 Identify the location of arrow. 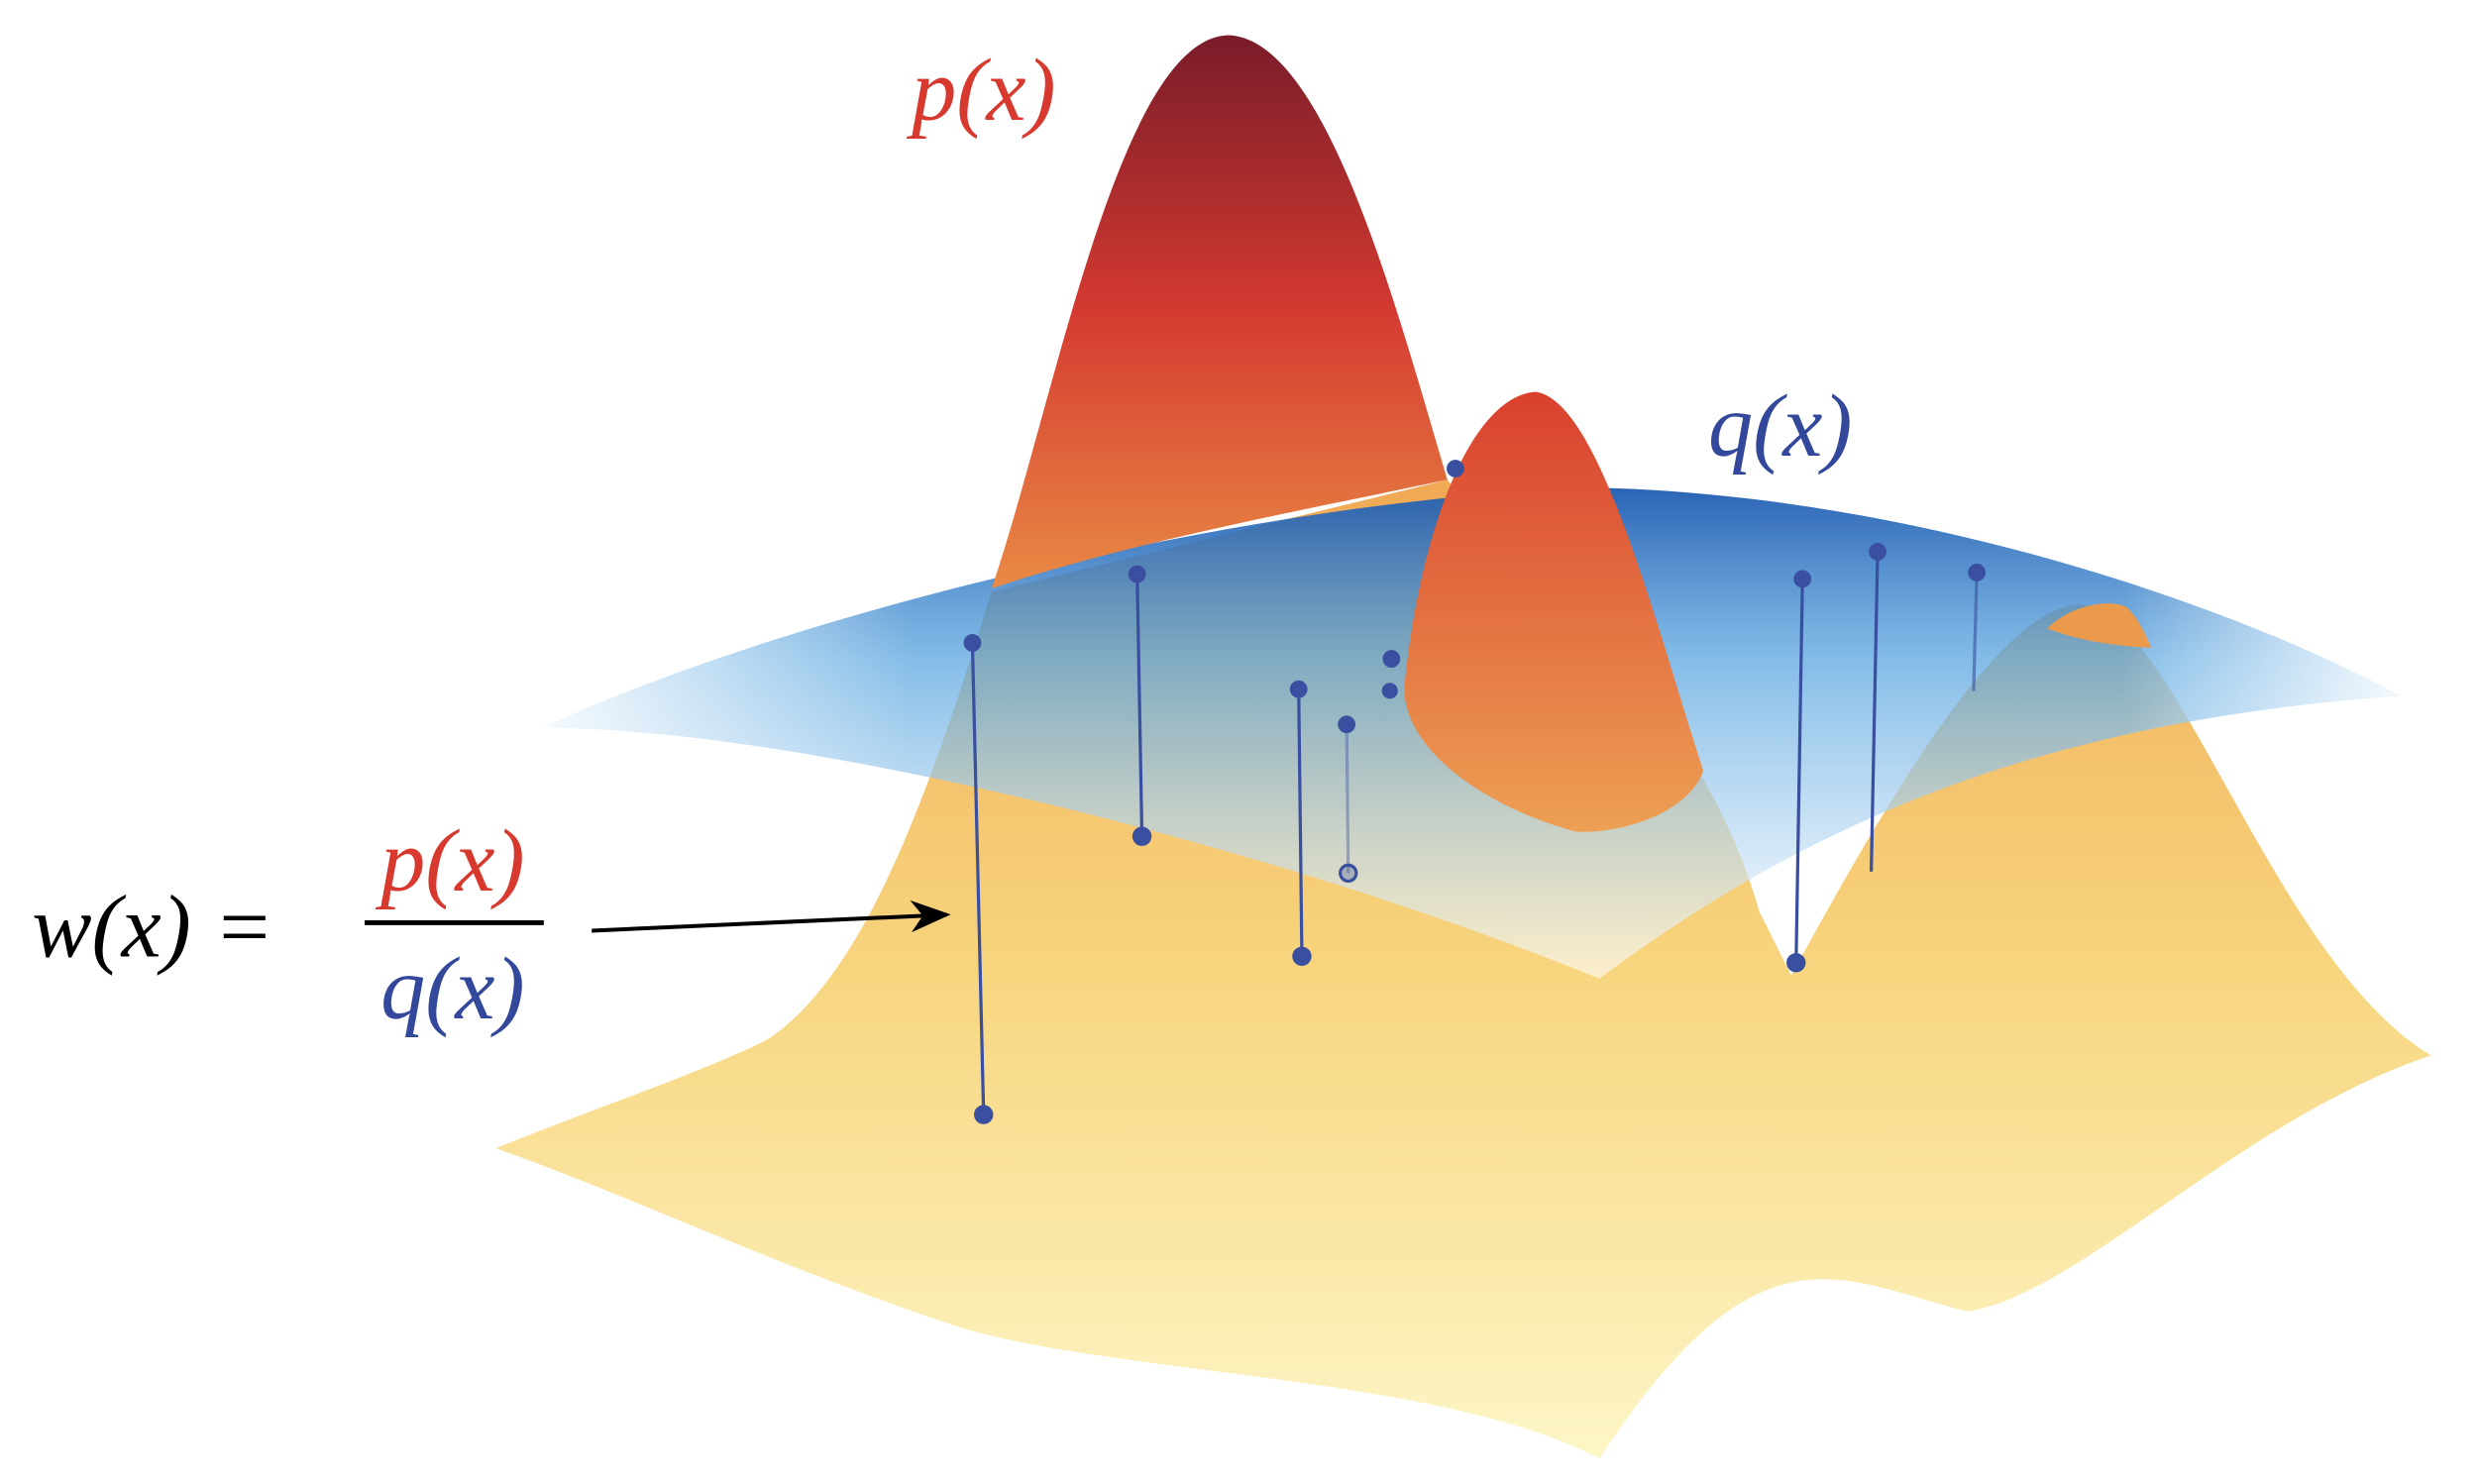
(771, 917).